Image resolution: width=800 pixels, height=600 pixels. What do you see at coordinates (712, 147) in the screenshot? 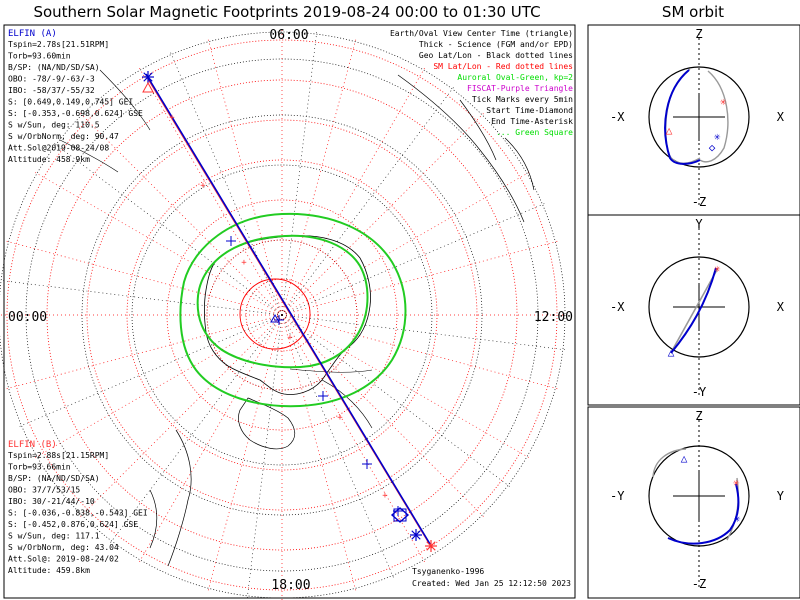
I see `orbit-start-a: ◇` at bounding box center [712, 147].